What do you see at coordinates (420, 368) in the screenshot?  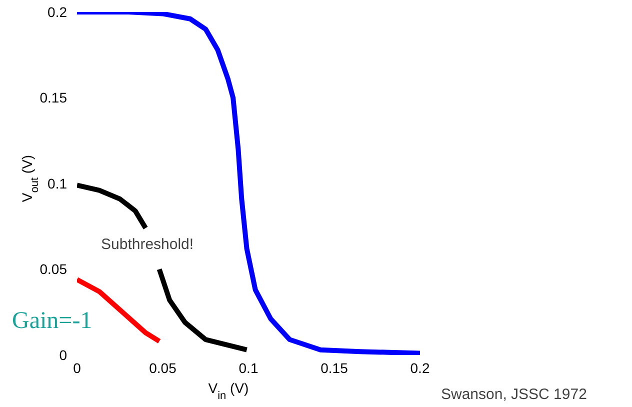 I see `x-tick-label: 0.2` at bounding box center [420, 368].